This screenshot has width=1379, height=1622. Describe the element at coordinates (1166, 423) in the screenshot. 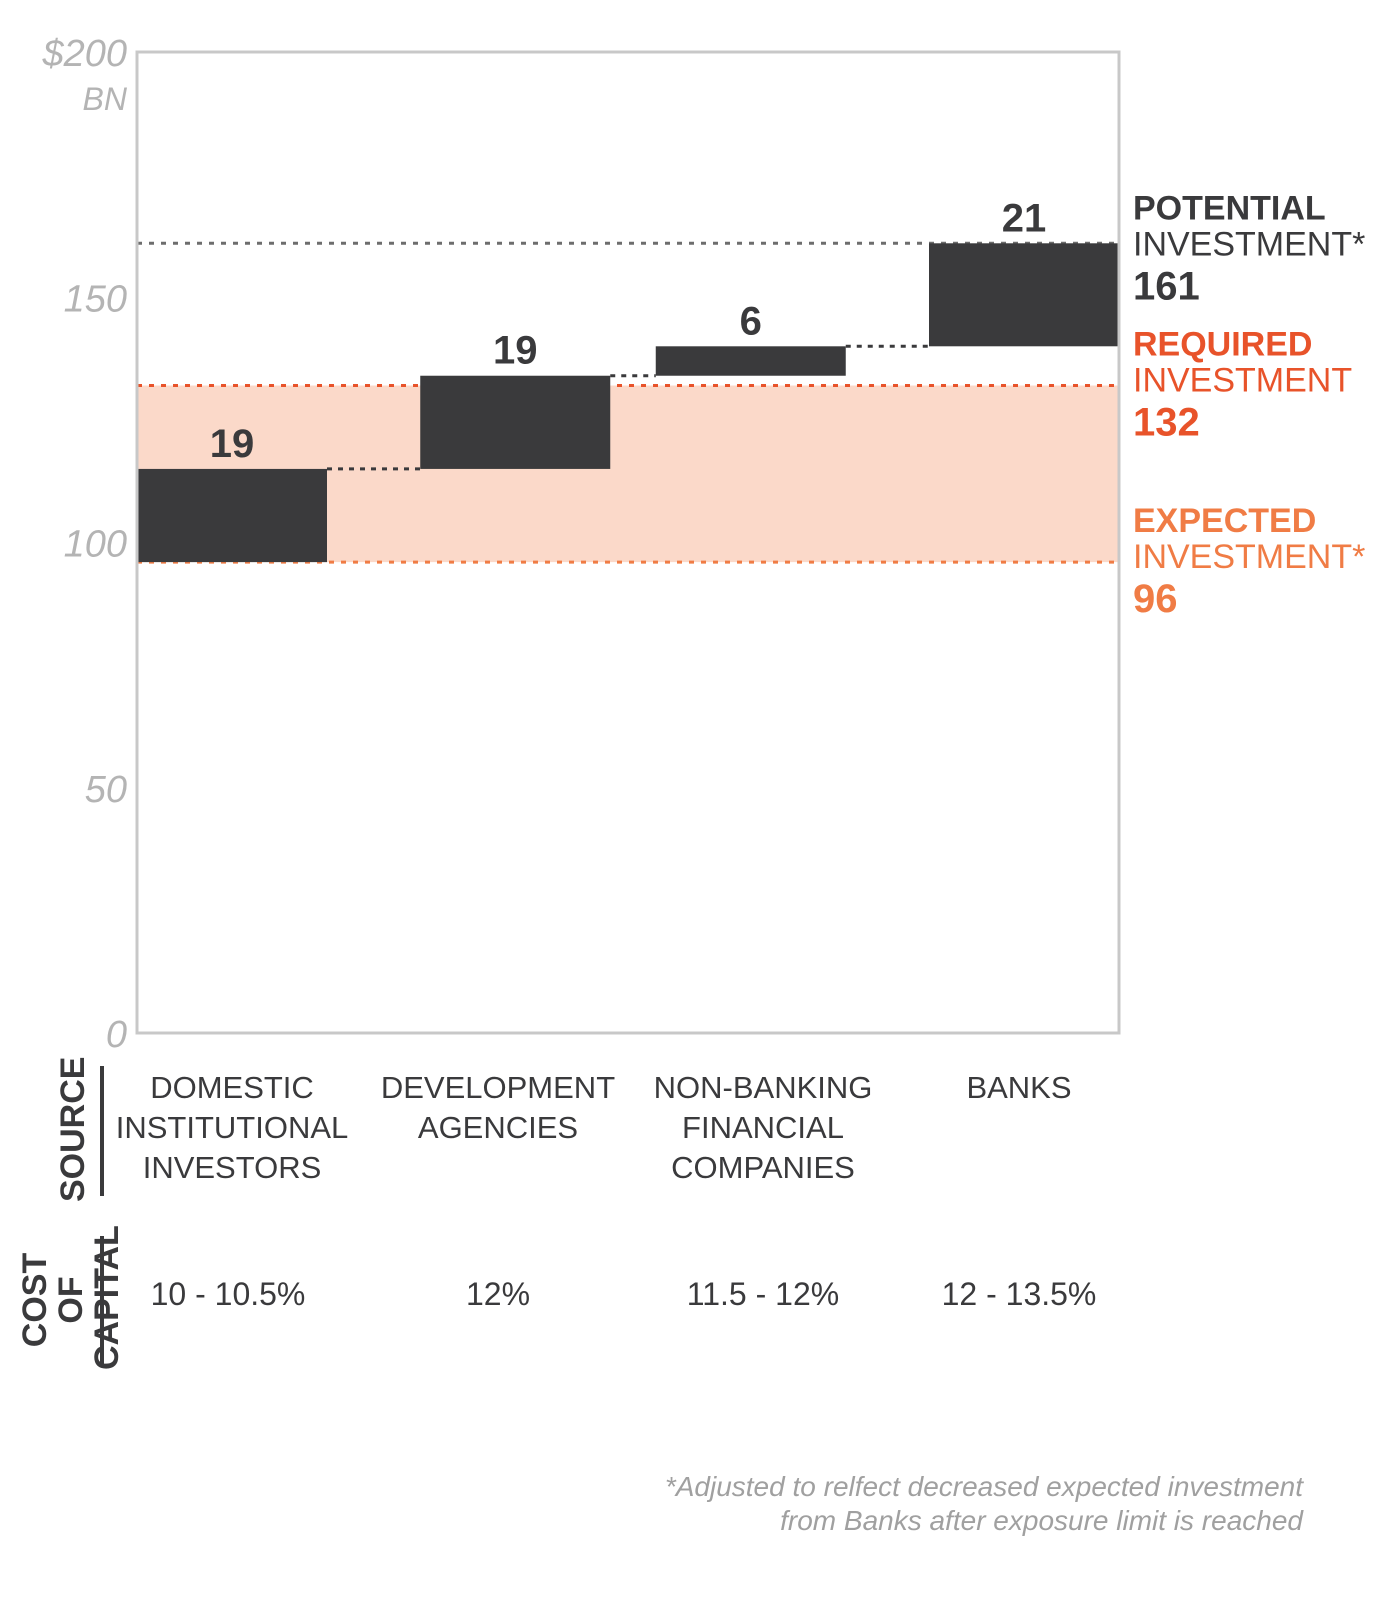

I see `marker-value-1: 132` at that location.